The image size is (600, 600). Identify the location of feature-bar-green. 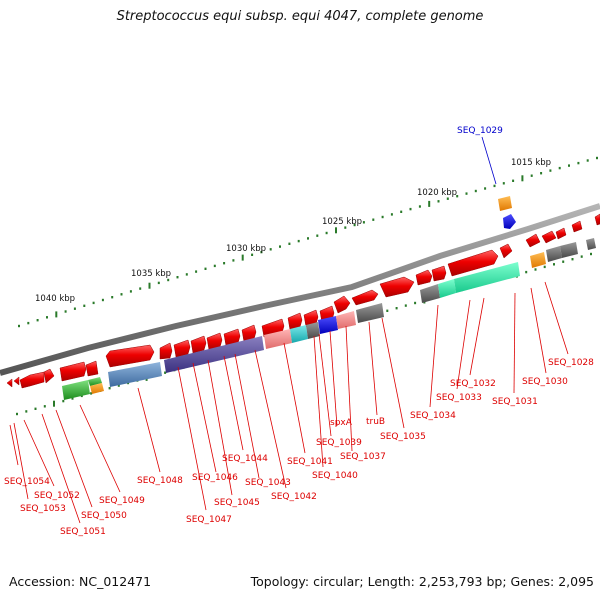
(76, 390).